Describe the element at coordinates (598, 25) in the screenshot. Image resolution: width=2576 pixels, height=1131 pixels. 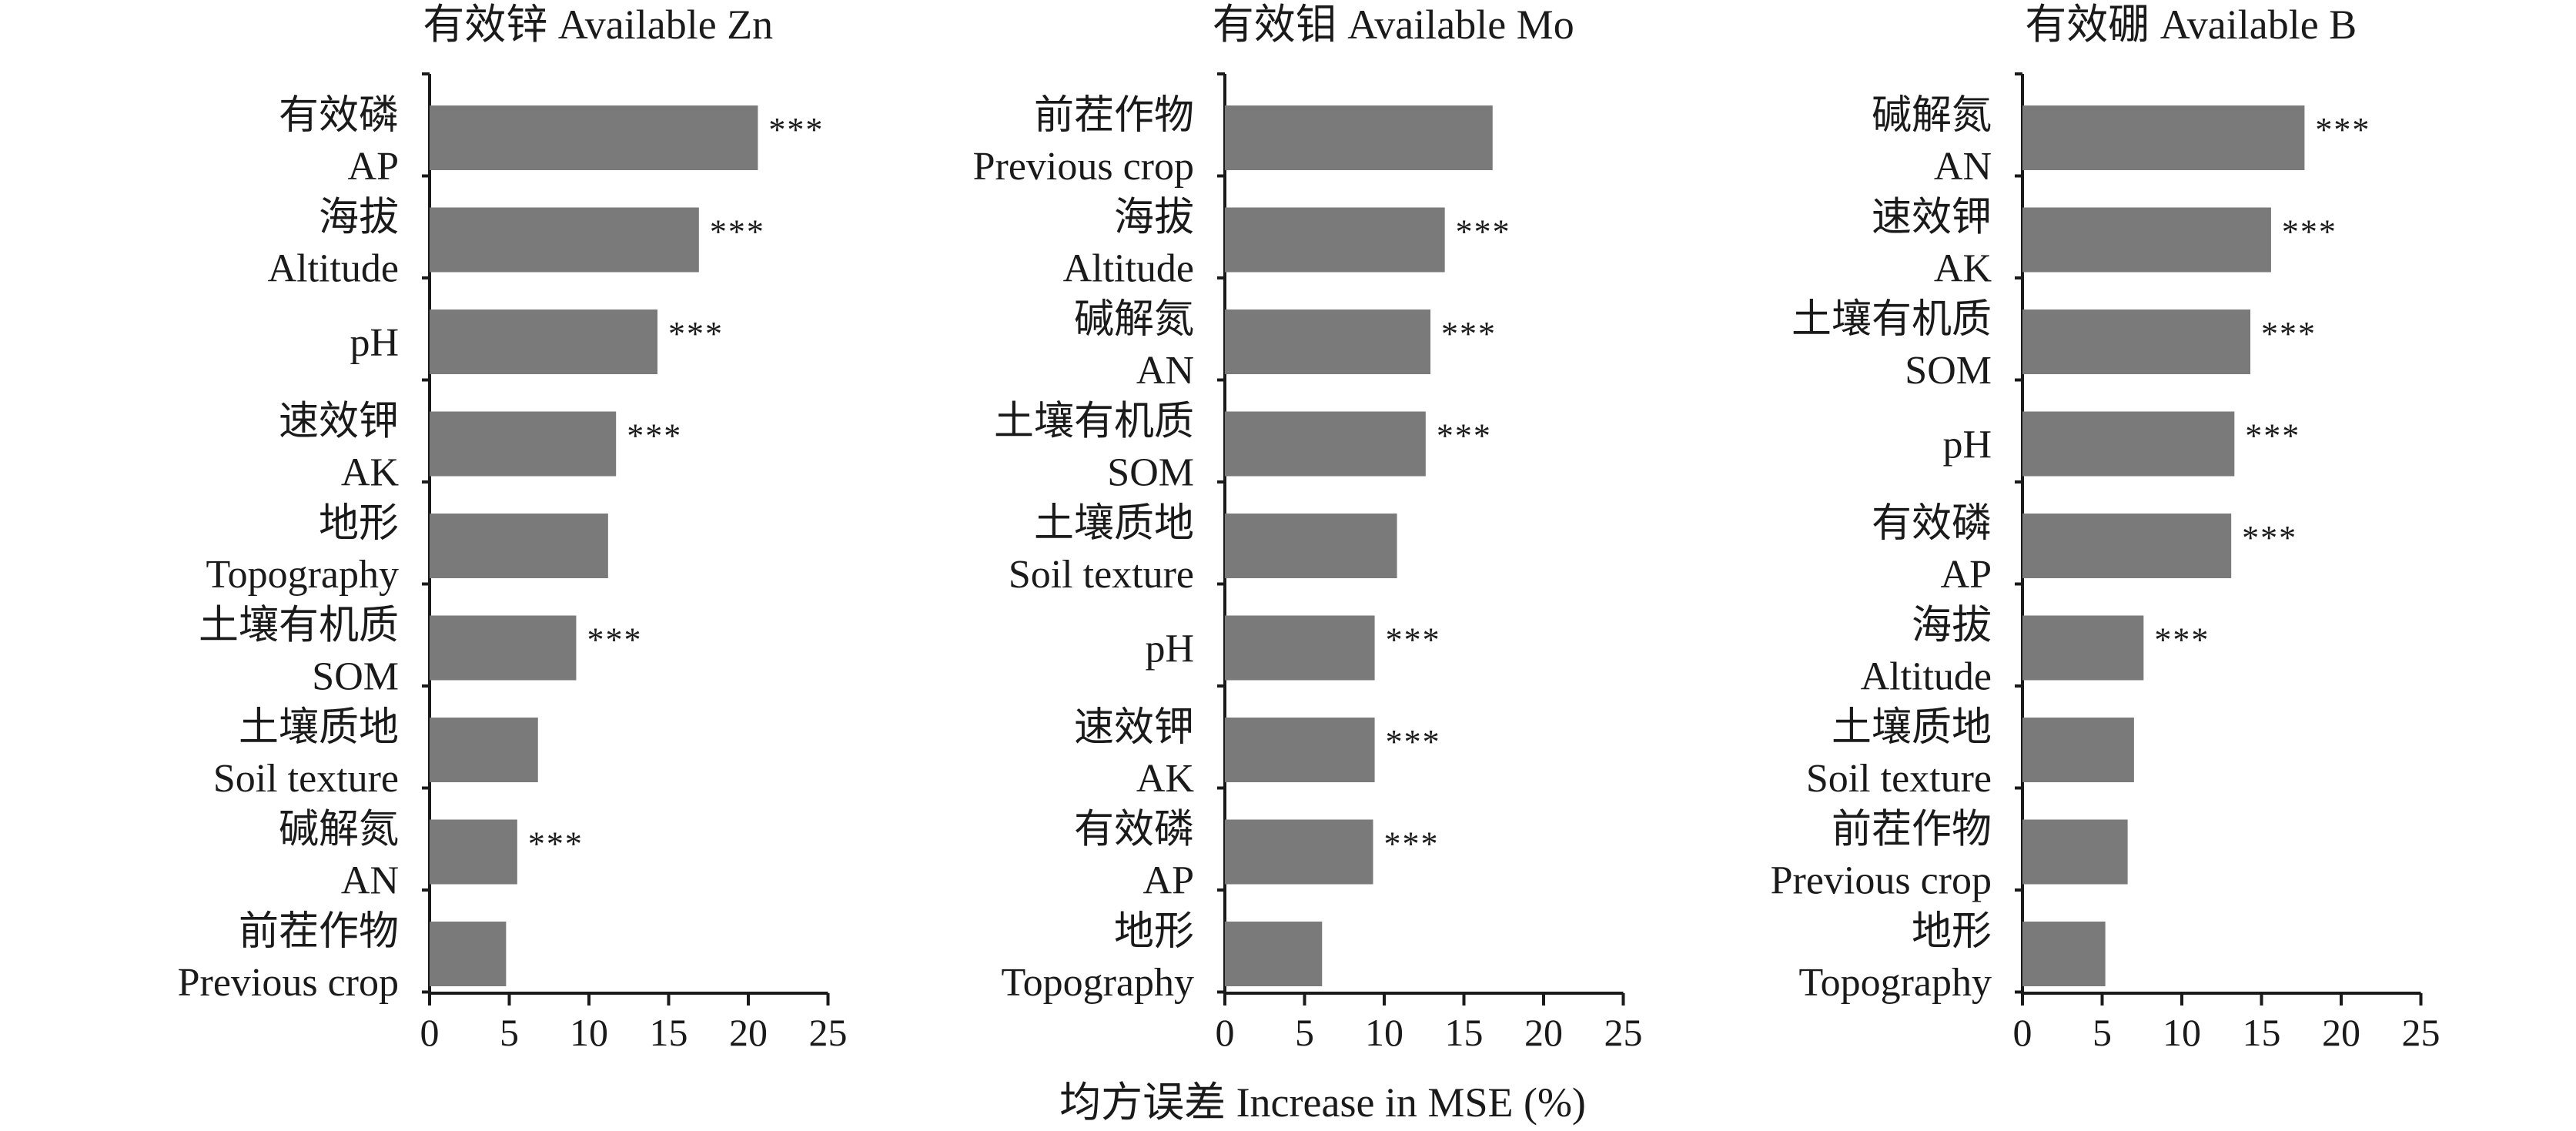
I see `panel-title: 有效锌 Available Zn` at that location.